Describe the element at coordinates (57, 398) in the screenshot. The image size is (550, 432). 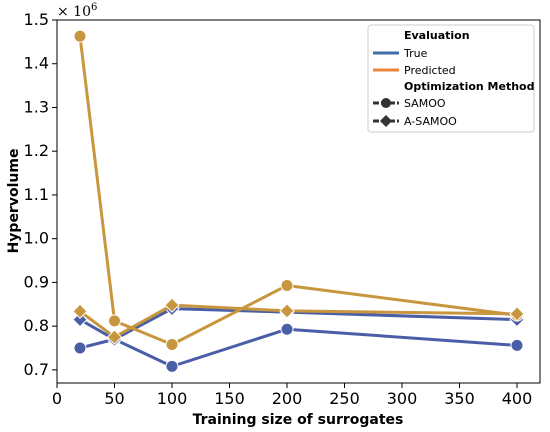
I see `x-tick-label: 0` at that location.